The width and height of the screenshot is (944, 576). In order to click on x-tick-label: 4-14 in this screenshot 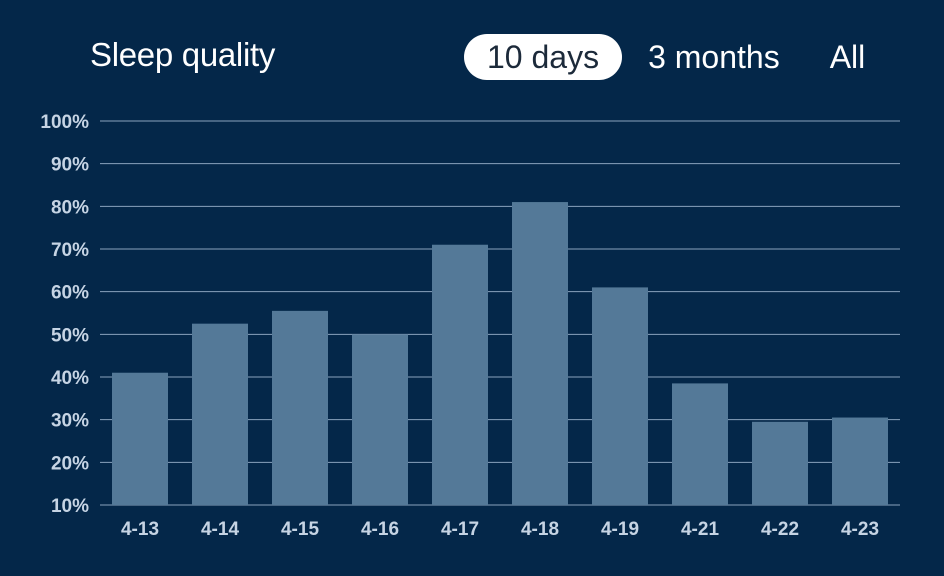, I will do `click(220, 529)`.